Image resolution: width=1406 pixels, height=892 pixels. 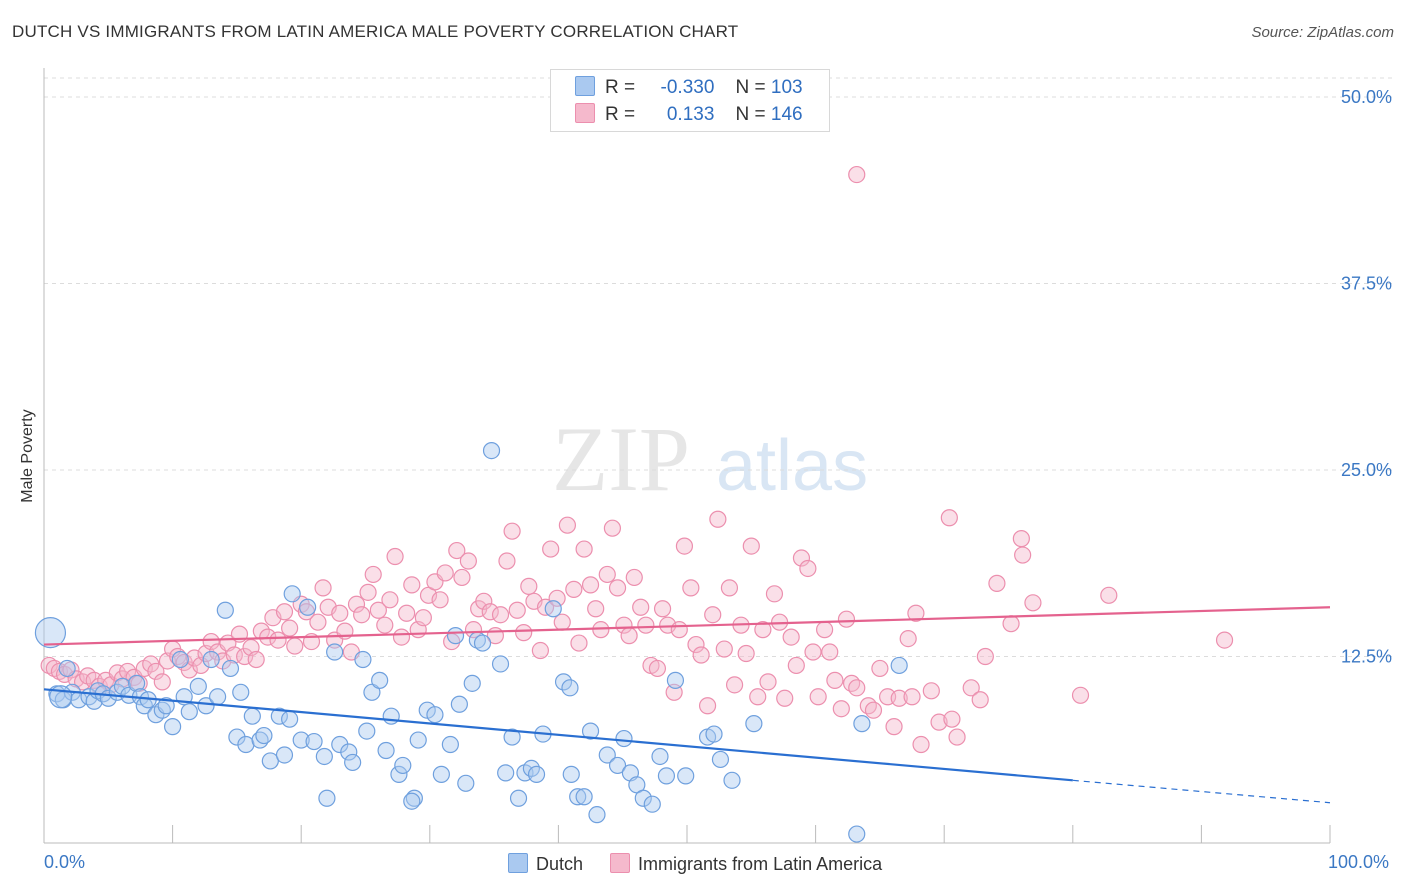 I want to click on legend-n-value-dutch: 103, so click(x=786, y=87).